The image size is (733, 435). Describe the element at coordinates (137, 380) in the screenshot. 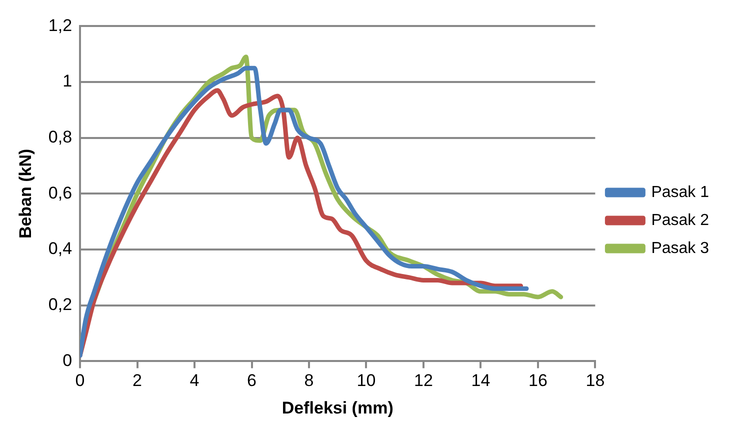

I see `x-tick-label: 2` at that location.